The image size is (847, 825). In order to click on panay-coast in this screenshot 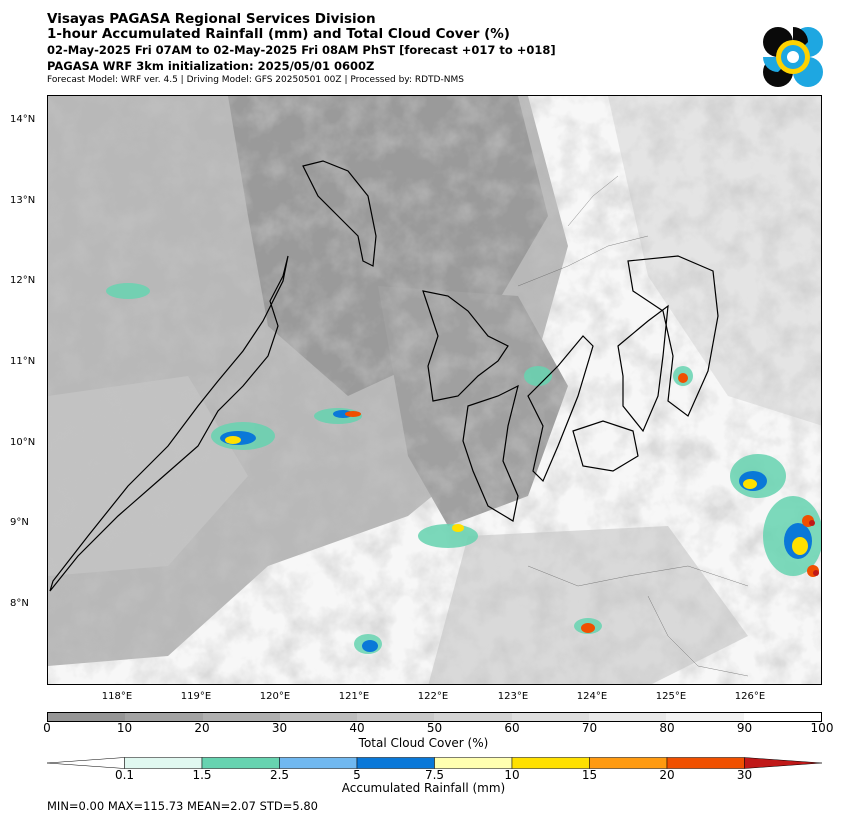, I will do `click(465, 346)`.